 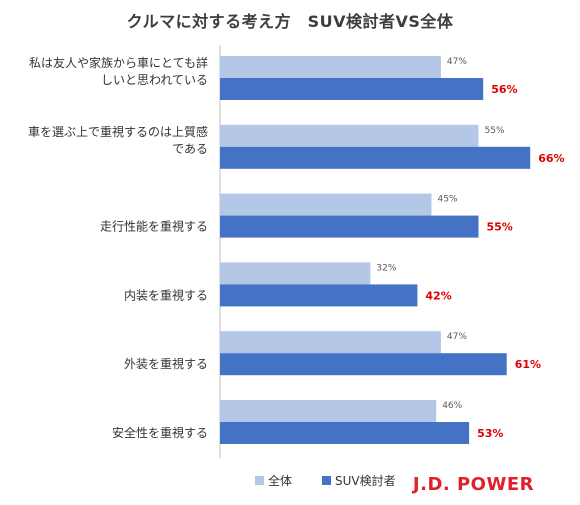 I want to click on category-label: 内装を重視する, so click(x=166, y=294).